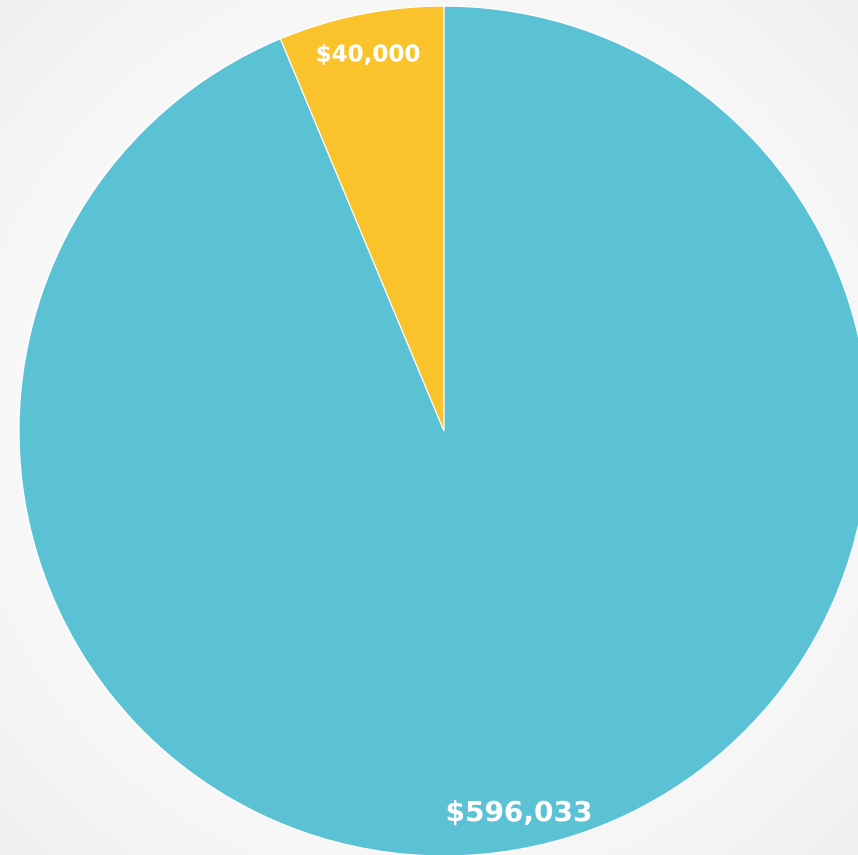 This screenshot has width=858, height=855. What do you see at coordinates (518, 811) in the screenshot?
I see `pie-slice-label-0: $596,033` at bounding box center [518, 811].